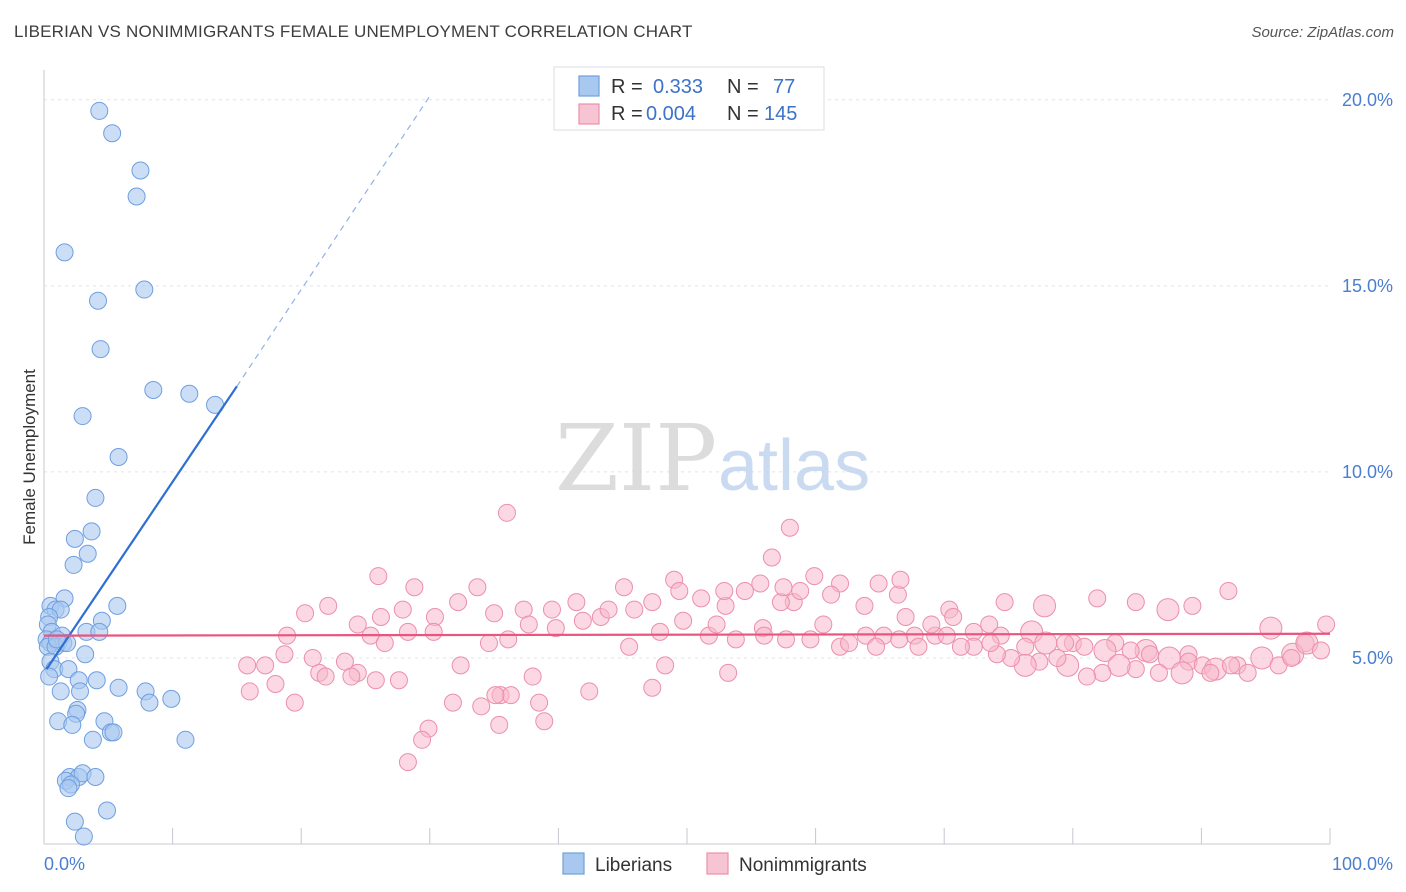 This screenshot has width=1406, height=892. Describe the element at coordinates (1367, 472) in the screenshot. I see `y-tick-label-1: 10.0%` at that location.